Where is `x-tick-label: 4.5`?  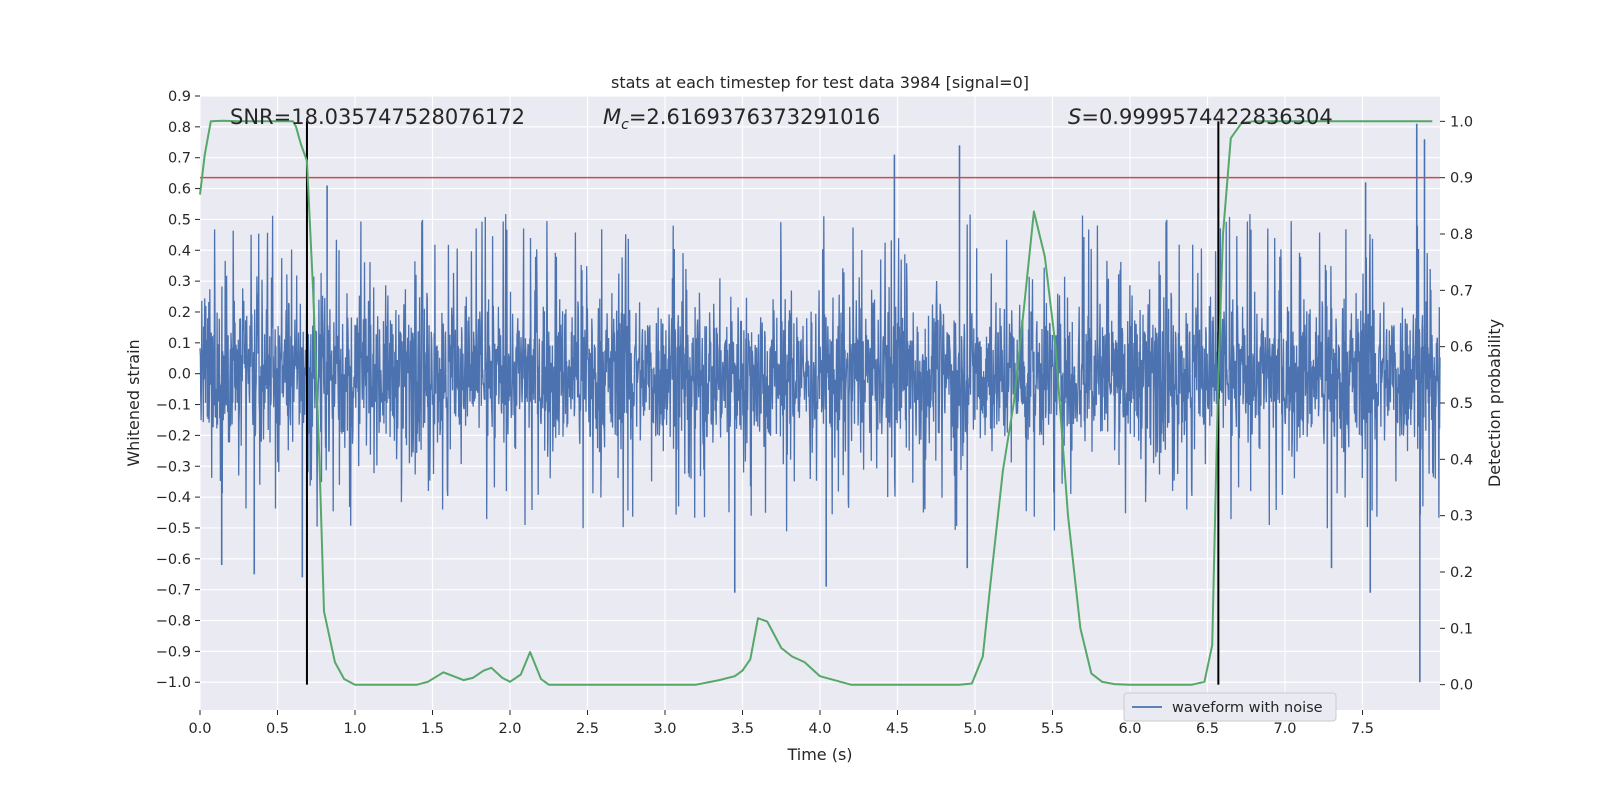 x-tick-label: 4.5 is located at coordinates (897, 729).